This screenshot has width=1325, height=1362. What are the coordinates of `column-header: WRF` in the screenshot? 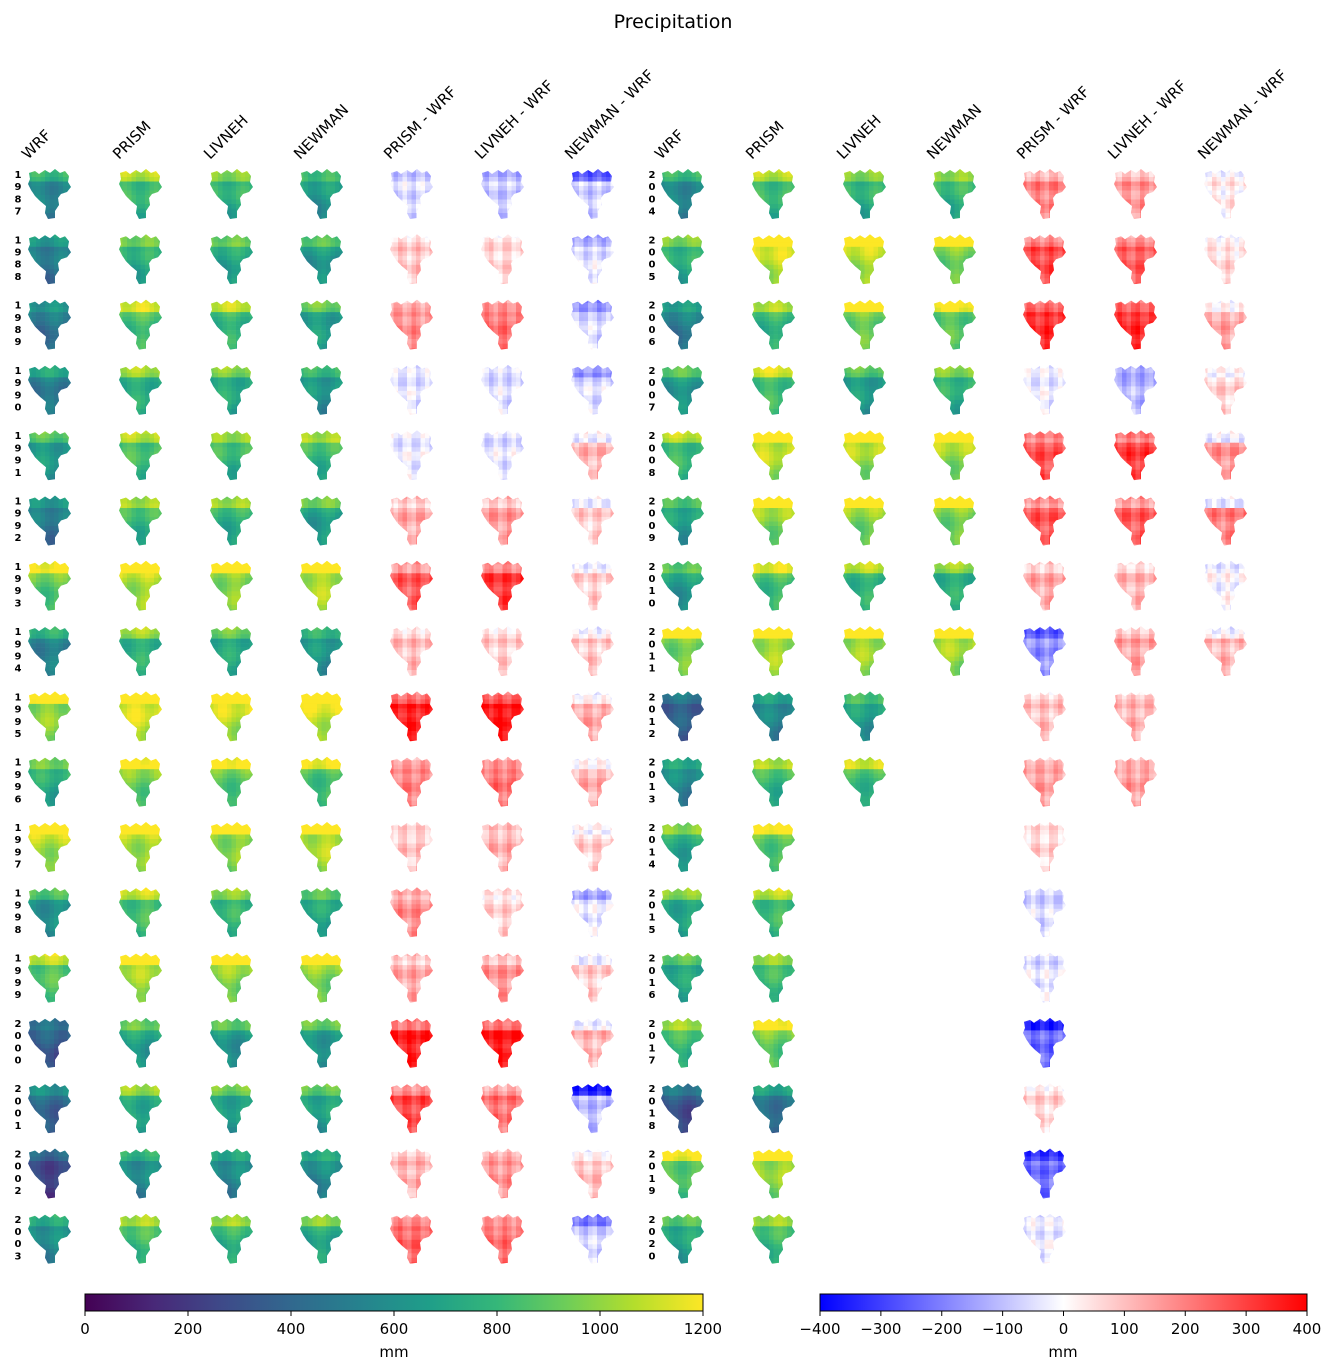 It's located at (36, 144).